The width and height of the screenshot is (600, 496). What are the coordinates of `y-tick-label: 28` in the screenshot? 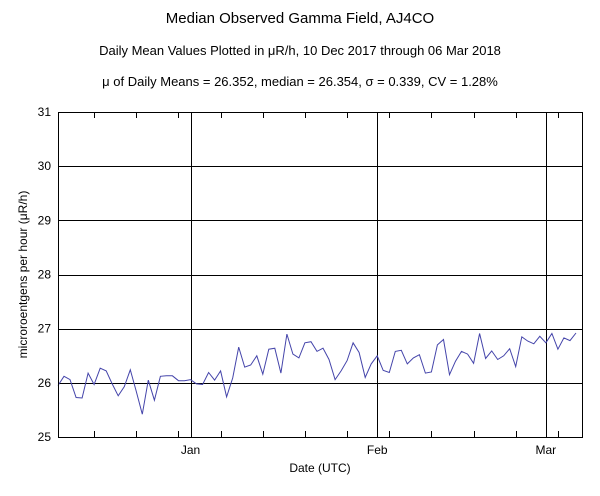 It's located at (45, 275).